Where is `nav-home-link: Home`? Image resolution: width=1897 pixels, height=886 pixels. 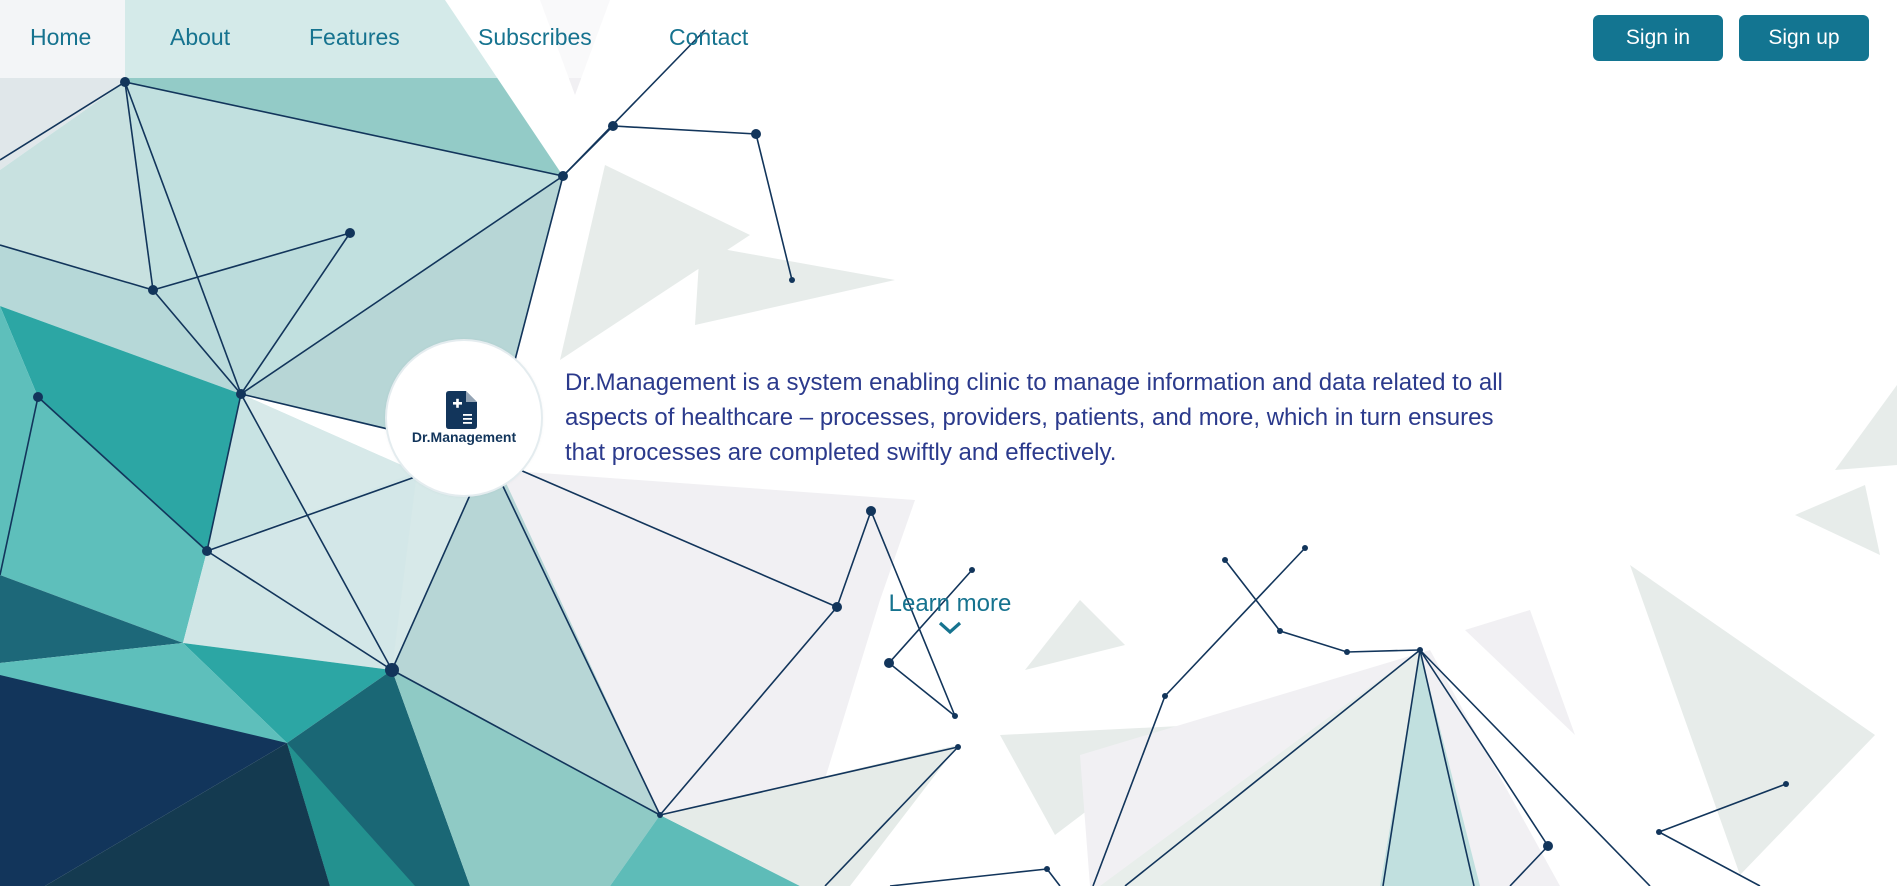
nav-home-link: Home is located at coordinates (61, 37).